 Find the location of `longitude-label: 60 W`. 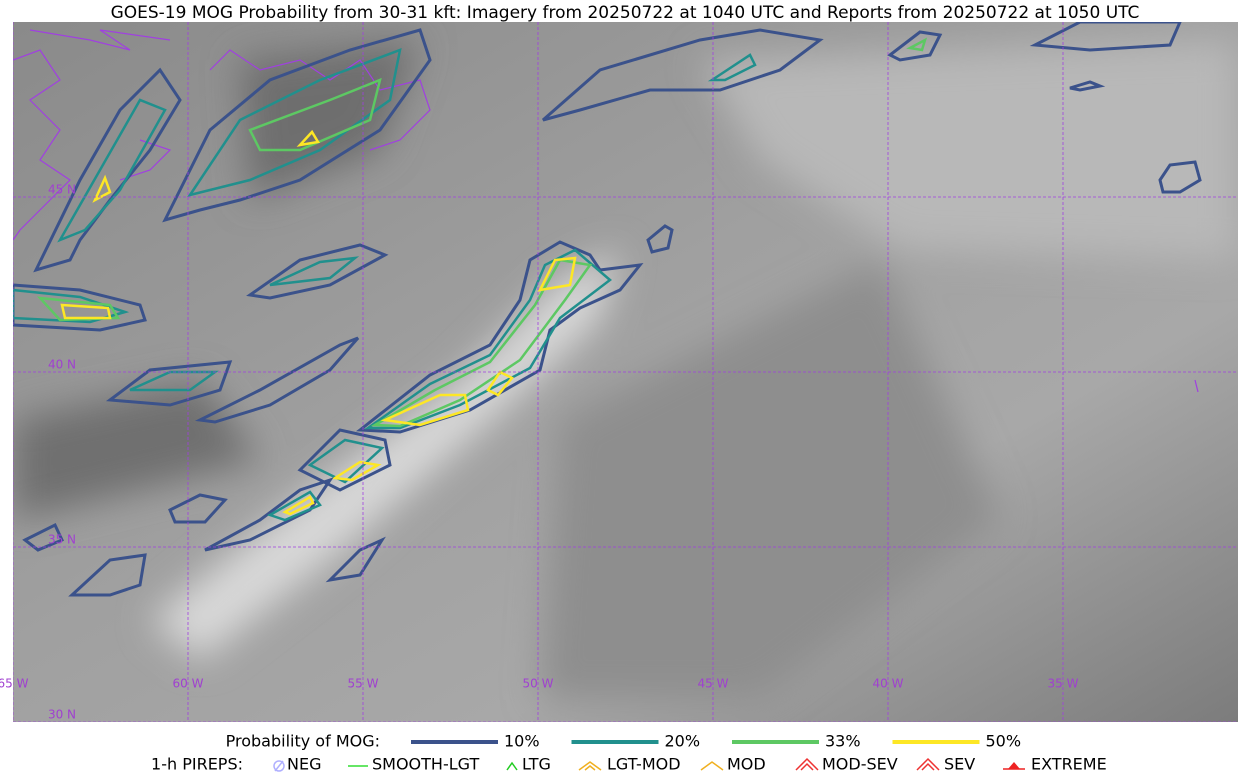

longitude-label: 60 W is located at coordinates (188, 684).